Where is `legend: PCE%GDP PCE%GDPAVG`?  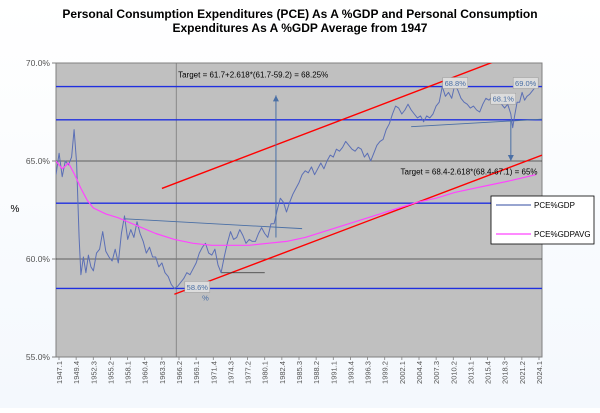
legend: PCE%GDP PCE%GDPAVG is located at coordinates (542, 220).